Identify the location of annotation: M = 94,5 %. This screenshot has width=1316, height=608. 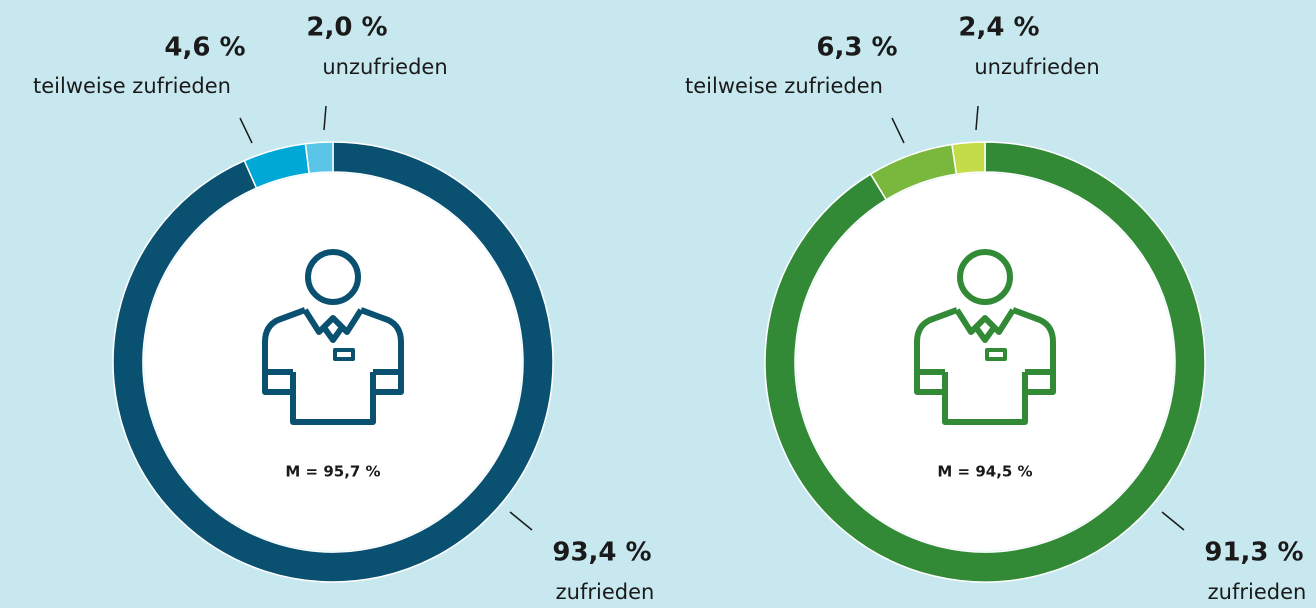
(984, 472).